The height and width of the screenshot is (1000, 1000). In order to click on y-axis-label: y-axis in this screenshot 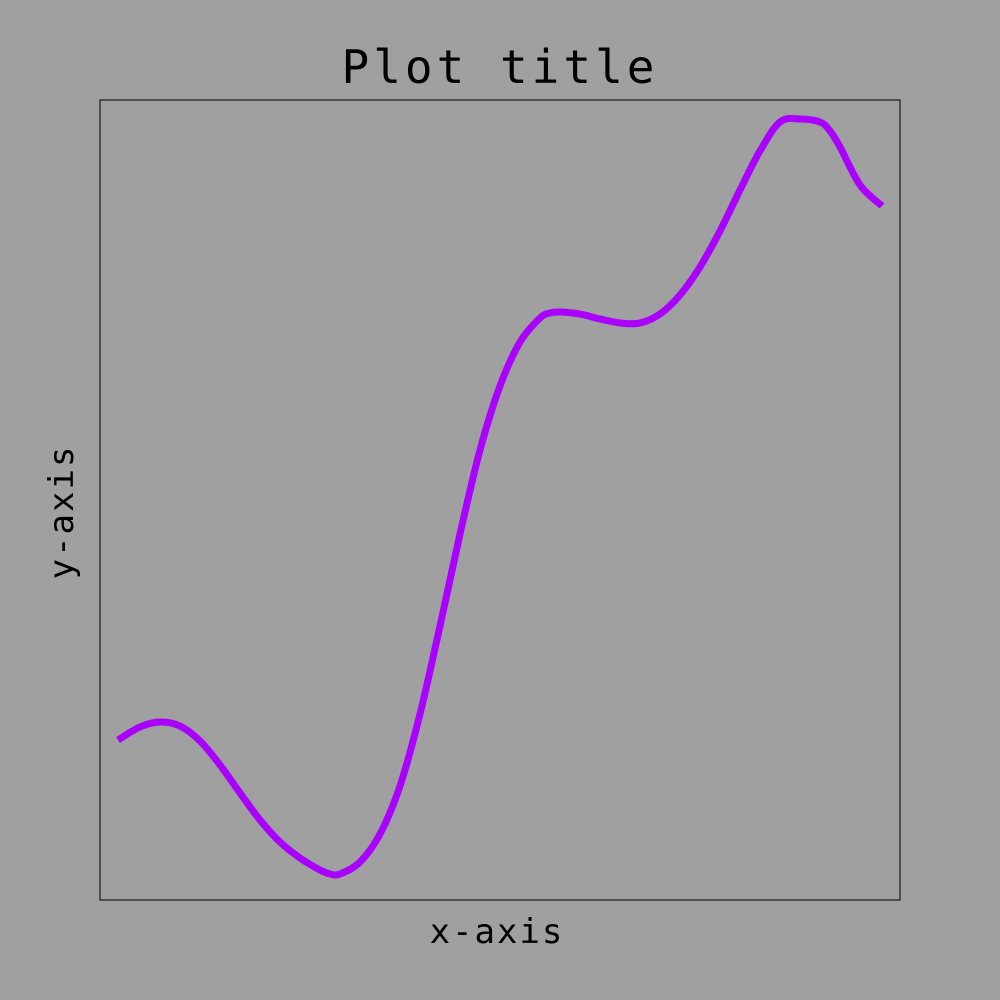, I will do `click(62, 512)`.